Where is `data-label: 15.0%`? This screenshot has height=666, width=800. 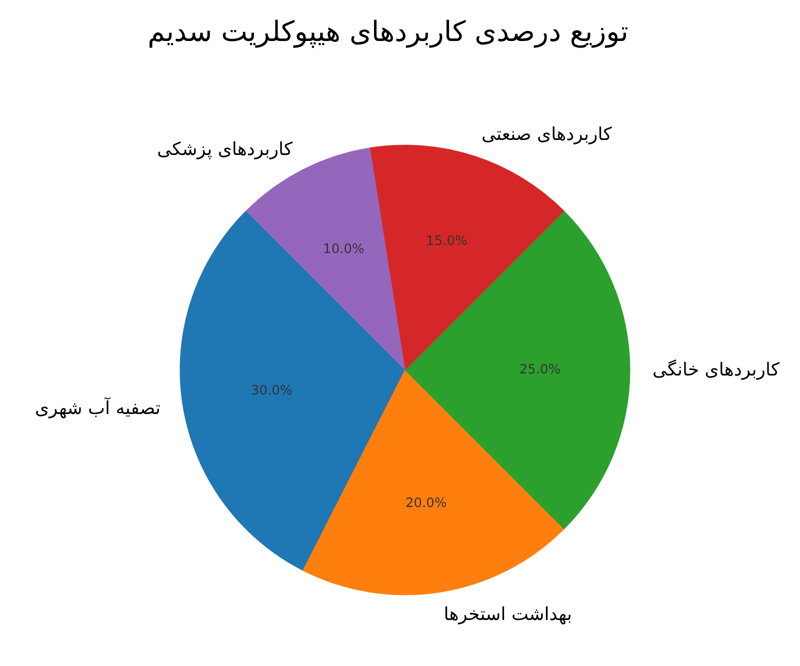
data-label: 15.0% is located at coordinates (447, 242).